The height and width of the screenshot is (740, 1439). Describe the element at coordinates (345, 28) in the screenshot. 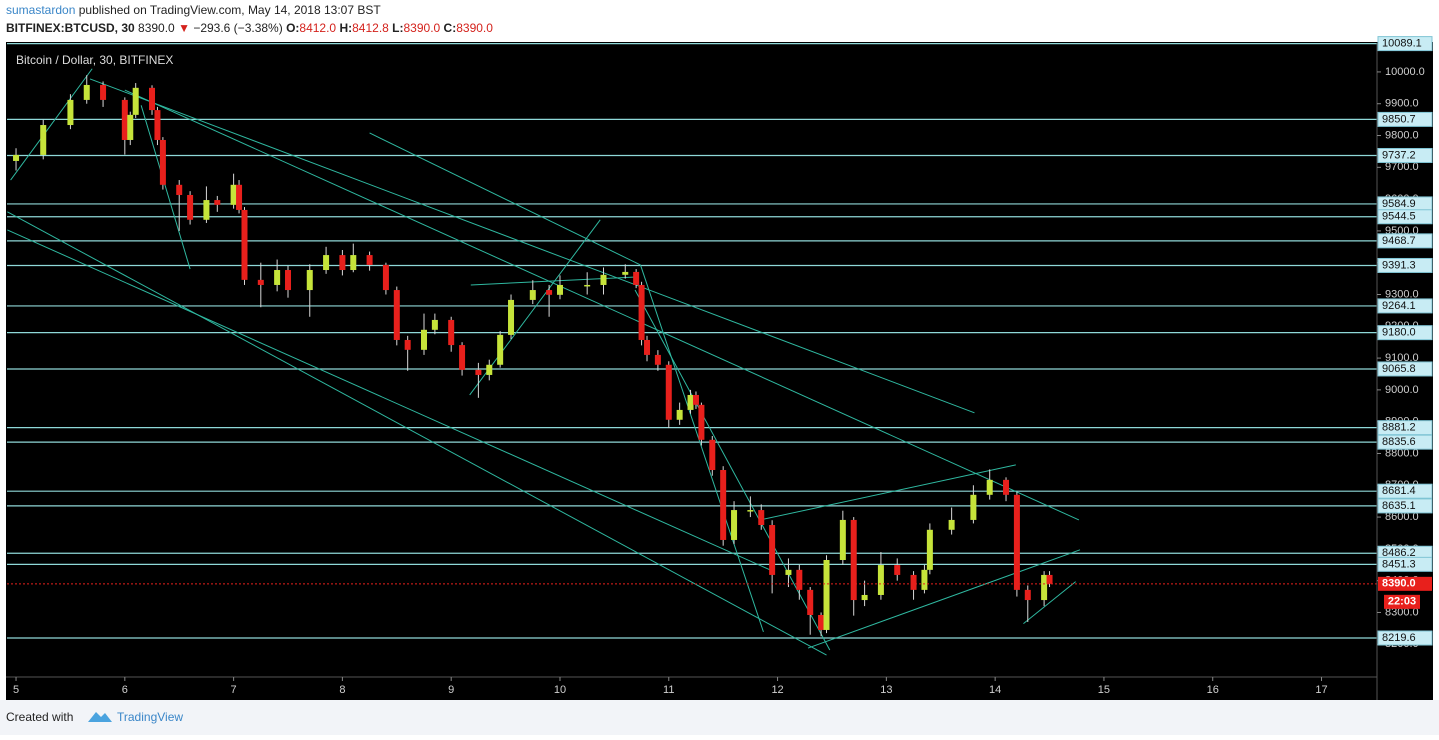

I see `high-label: H:` at that location.